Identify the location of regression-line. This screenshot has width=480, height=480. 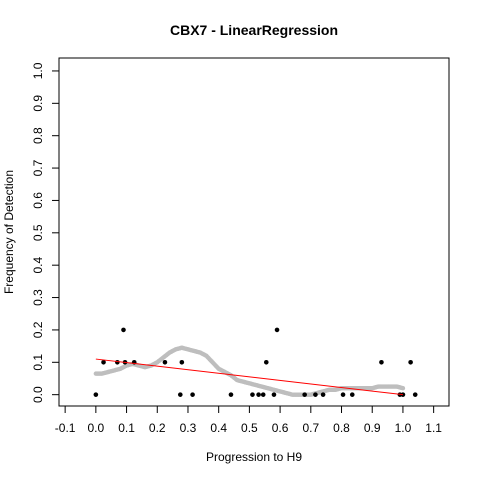
(249, 377).